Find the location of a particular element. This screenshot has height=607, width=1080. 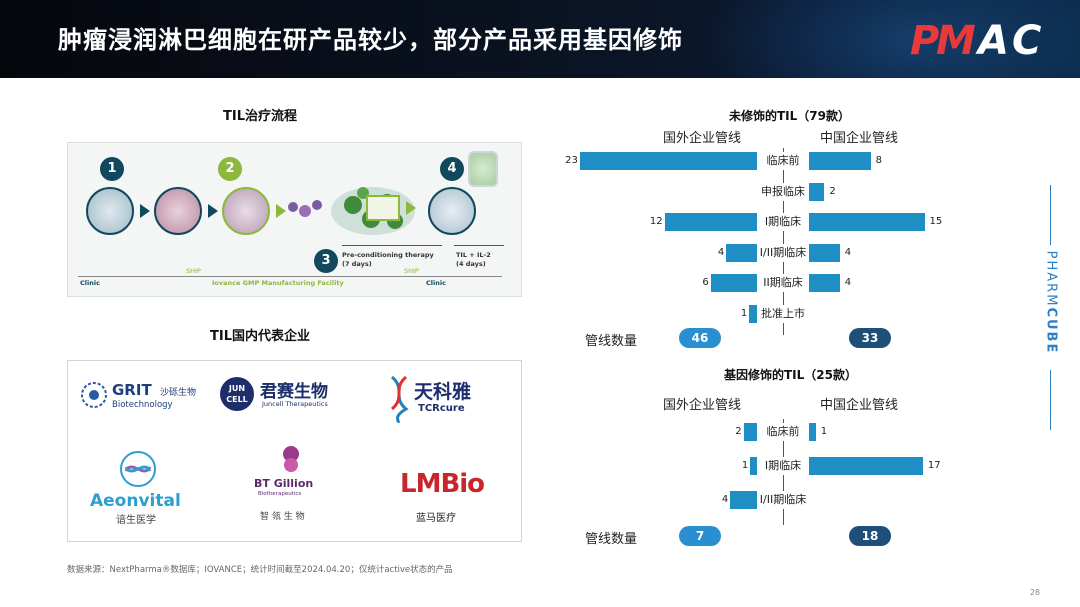

tcrcure-logo: 天科雅 TCRcure is located at coordinates (448, 399).